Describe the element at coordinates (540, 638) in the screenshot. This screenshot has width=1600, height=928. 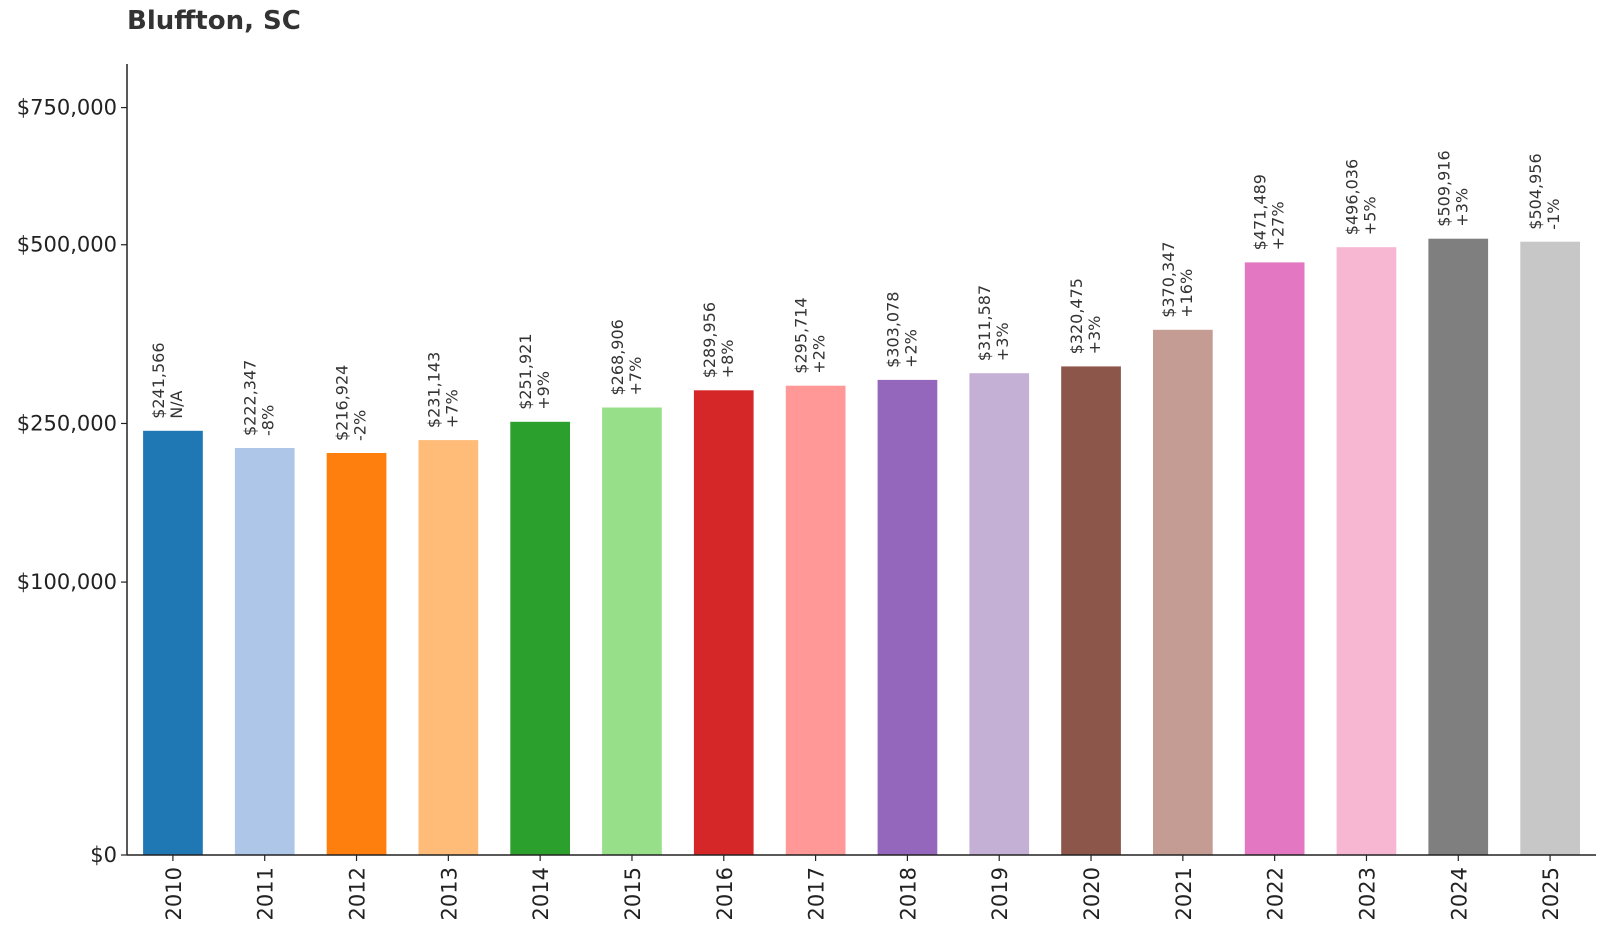
I see `bar-2014` at that location.